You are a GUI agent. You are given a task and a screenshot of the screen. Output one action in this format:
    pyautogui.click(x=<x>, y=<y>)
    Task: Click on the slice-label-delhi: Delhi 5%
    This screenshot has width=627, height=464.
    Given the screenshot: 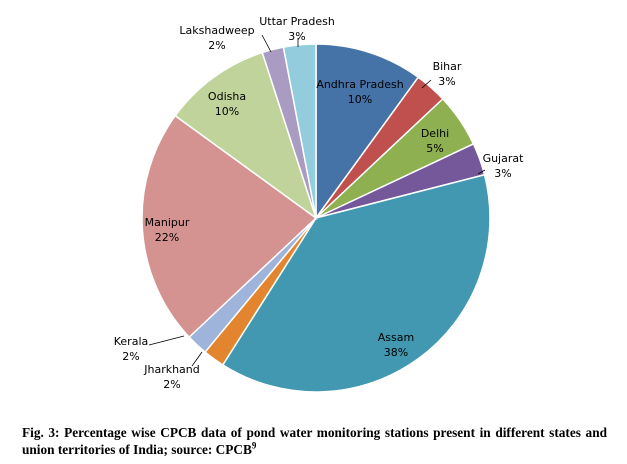 What is the action you would take?
    pyautogui.click(x=435, y=141)
    